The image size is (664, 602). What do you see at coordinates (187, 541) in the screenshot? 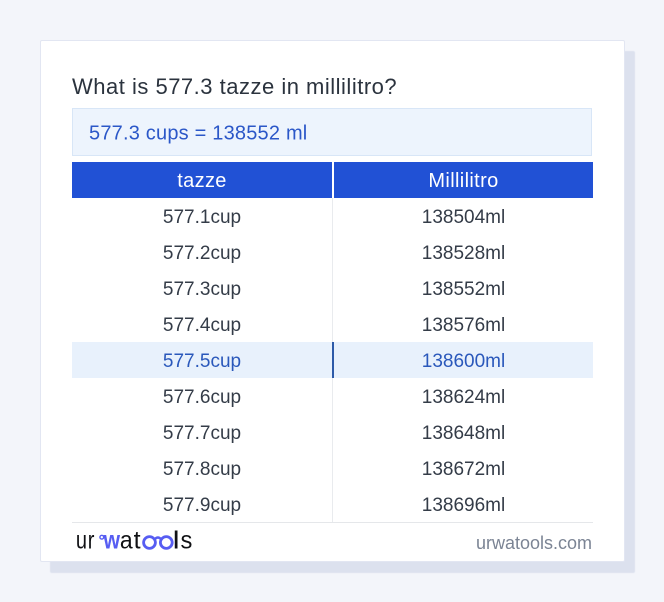
I see `svg-text: s` at bounding box center [187, 541].